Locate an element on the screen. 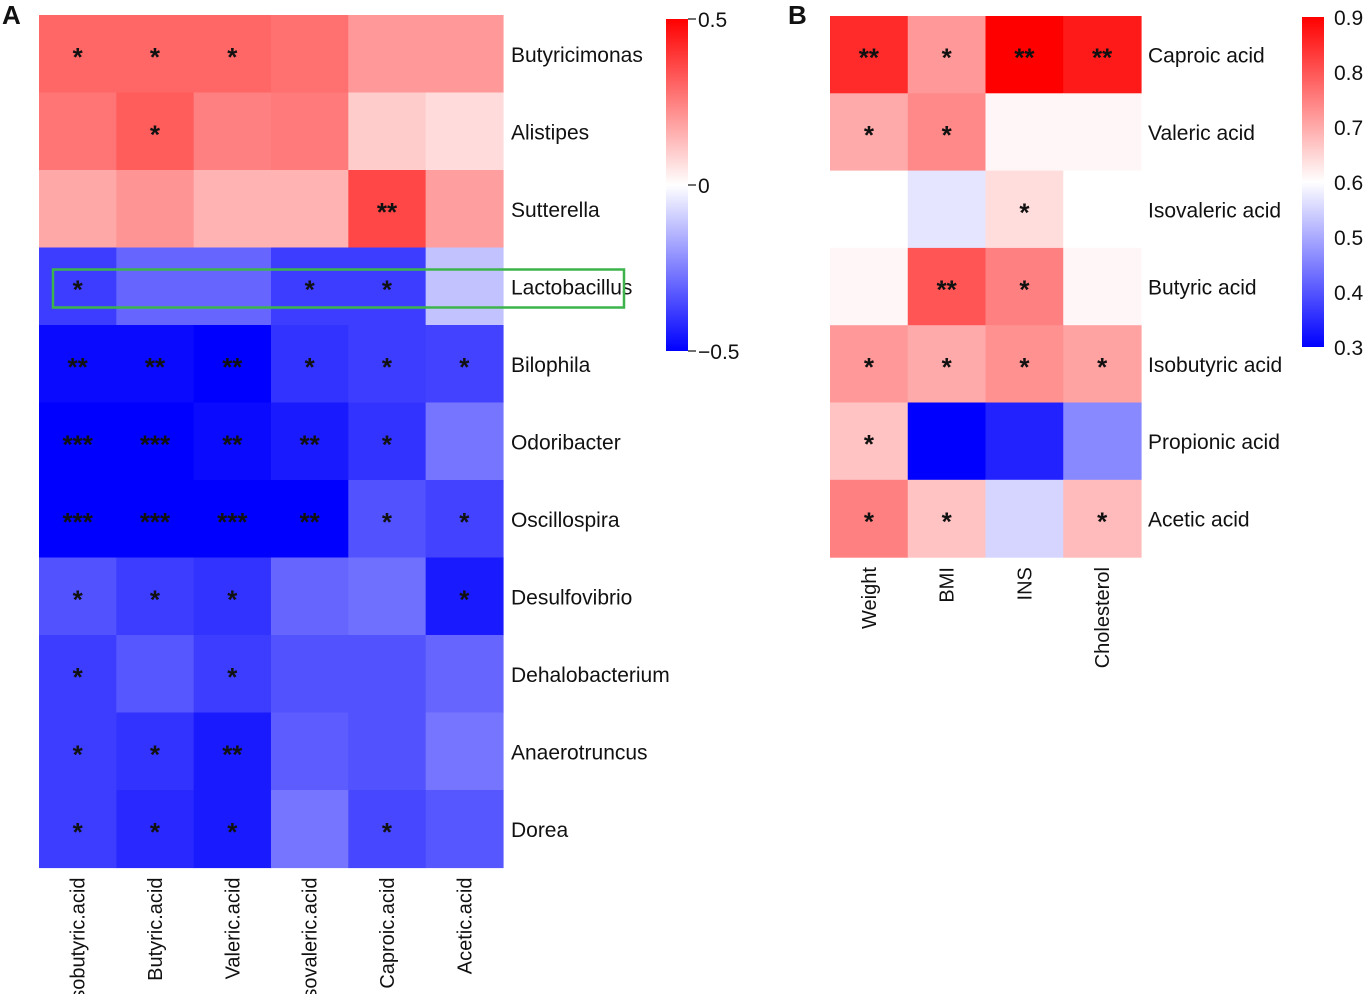 This screenshot has height=994, width=1364. cell-dorea-caproic-acid is located at coordinates (387, 829).